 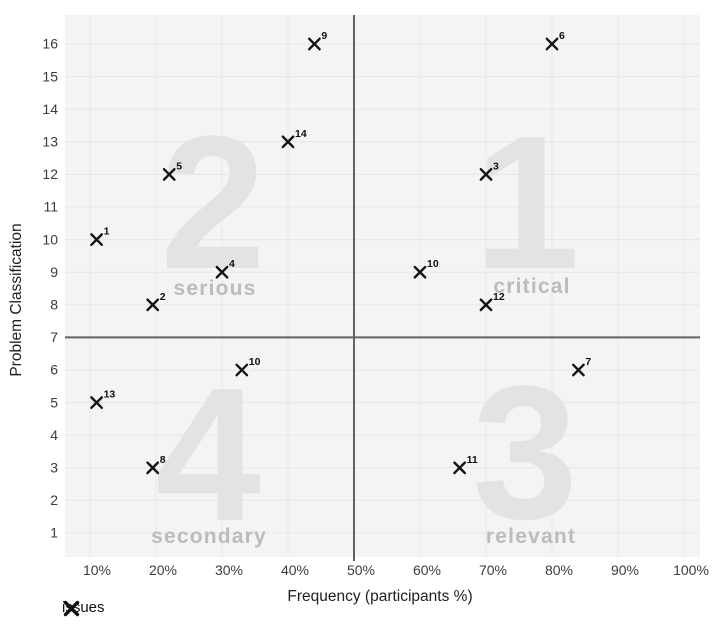 I want to click on quadrant-4-number: 4, so click(x=208, y=455).